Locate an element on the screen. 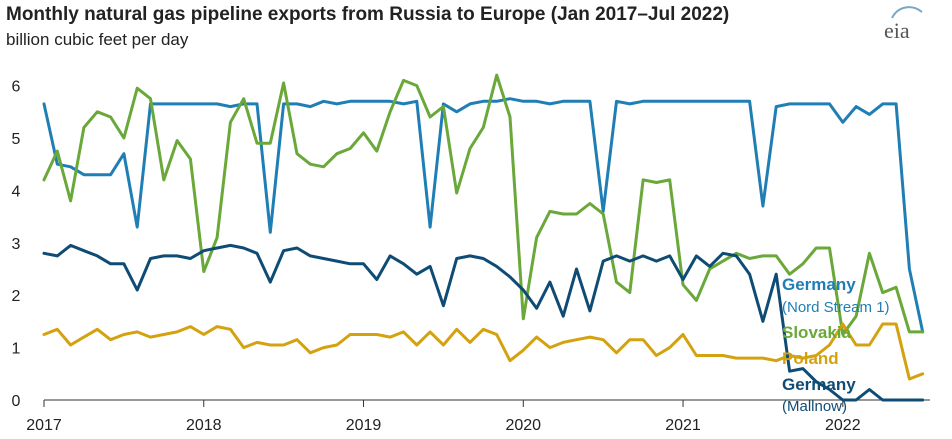 The image size is (952, 439). y-tick-label: 3 is located at coordinates (16, 244).